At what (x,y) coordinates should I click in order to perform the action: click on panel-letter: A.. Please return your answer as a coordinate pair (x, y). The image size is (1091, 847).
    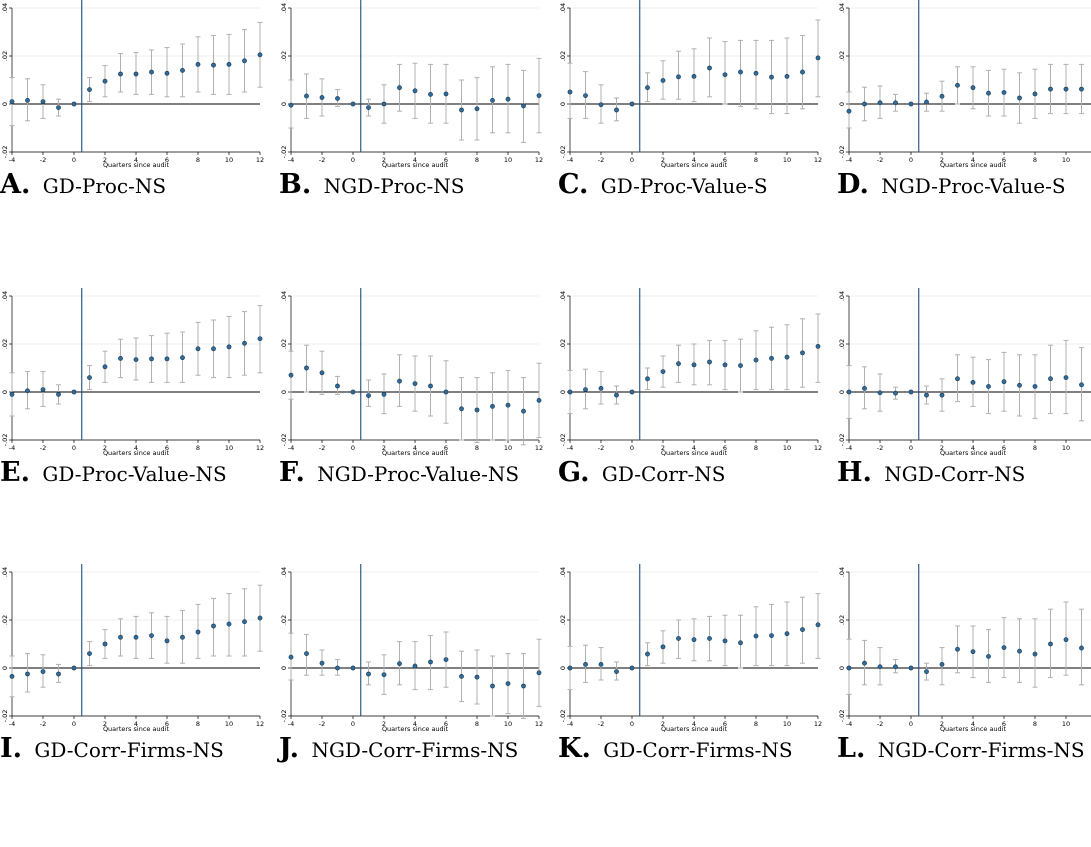
    Looking at the image, I should click on (15, 184).